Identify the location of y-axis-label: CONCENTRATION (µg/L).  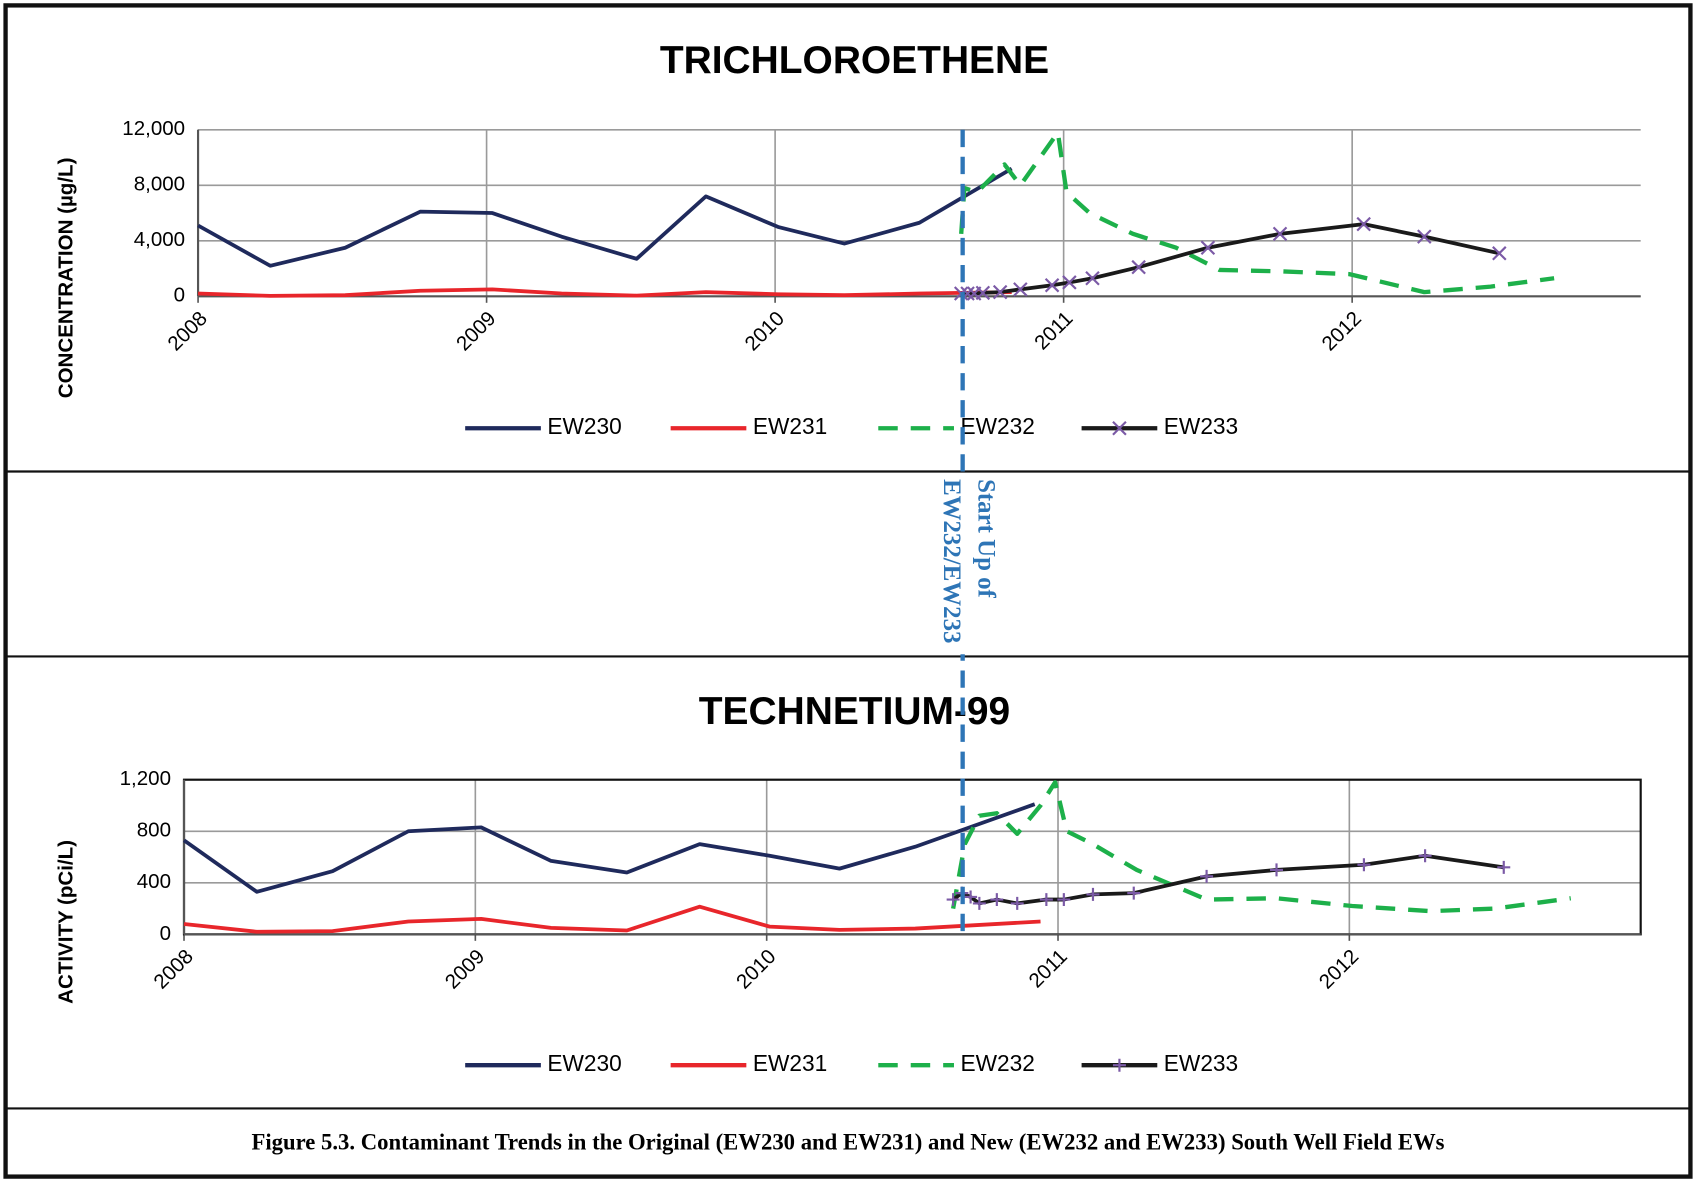
(66, 278).